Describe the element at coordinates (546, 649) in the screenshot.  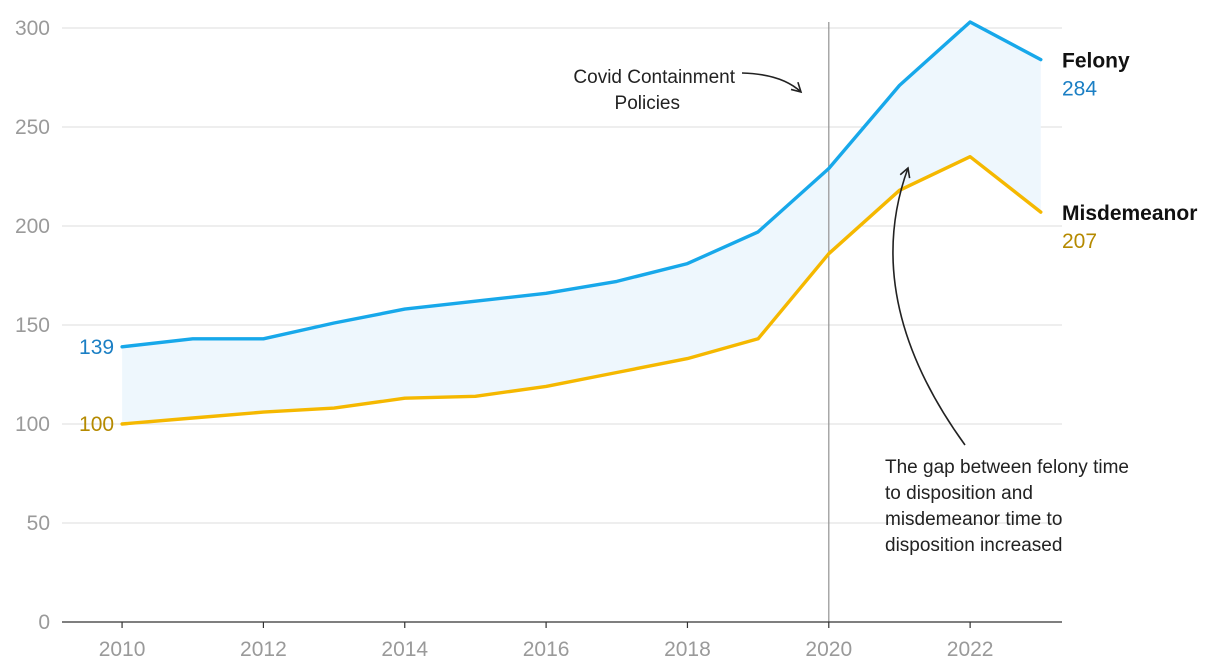
I see `x-tick-label: 2016` at that location.